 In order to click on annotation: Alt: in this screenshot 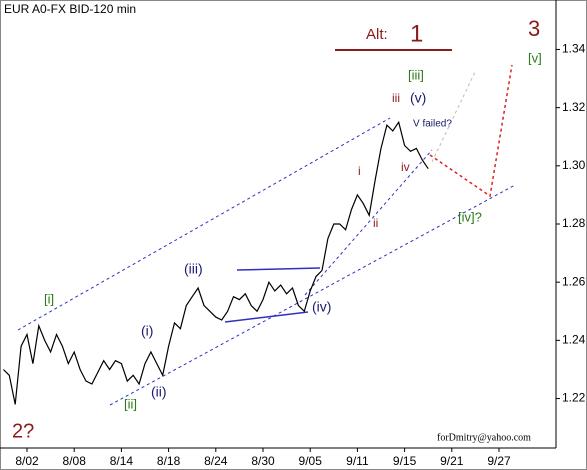, I will do `click(377, 34)`.